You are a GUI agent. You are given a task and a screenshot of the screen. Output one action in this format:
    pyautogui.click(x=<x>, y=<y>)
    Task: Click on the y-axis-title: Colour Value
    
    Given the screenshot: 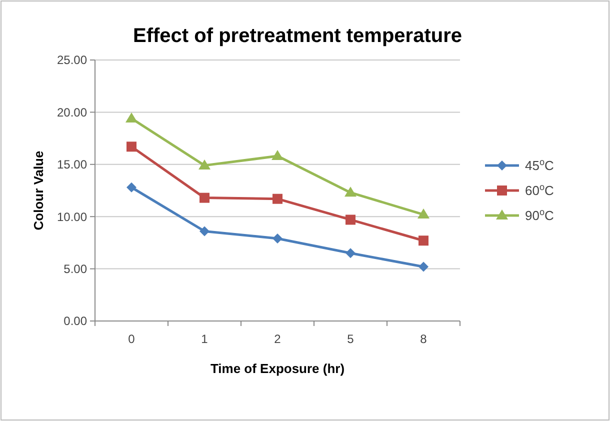 What is the action you would take?
    pyautogui.click(x=38, y=190)
    